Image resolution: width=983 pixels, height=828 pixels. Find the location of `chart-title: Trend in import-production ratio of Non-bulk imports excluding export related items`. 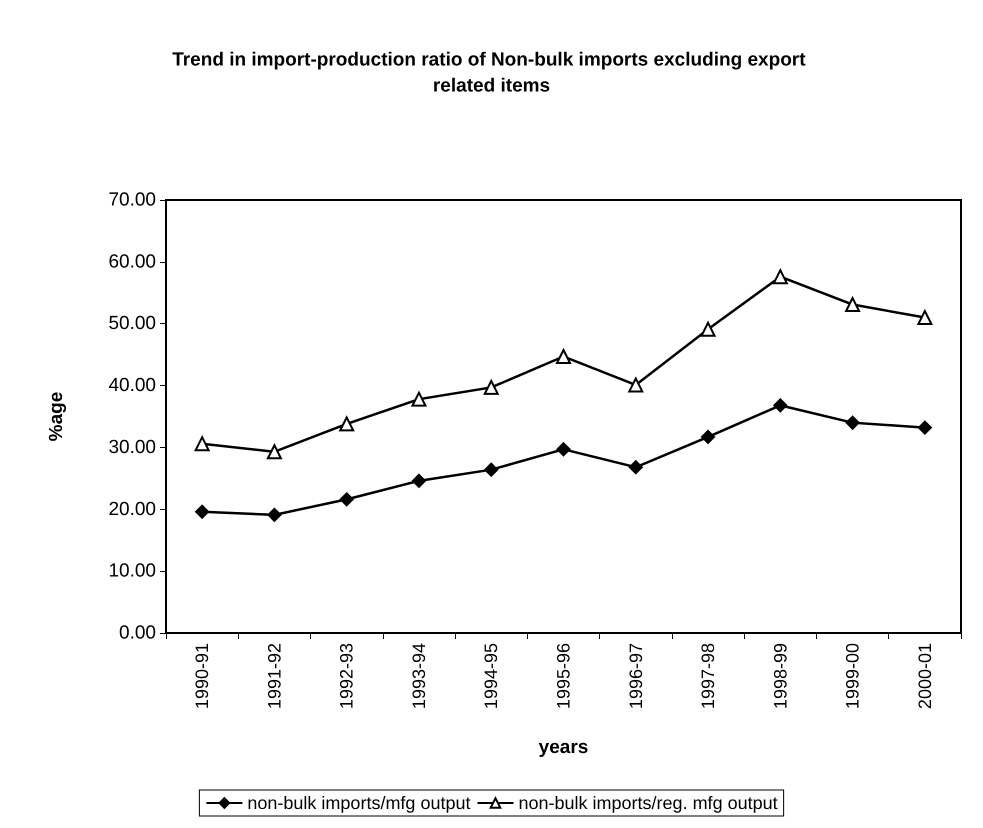

chart-title: Trend in import-production ratio of Non-bulk imports excluding export related items is located at coordinates (491, 73).